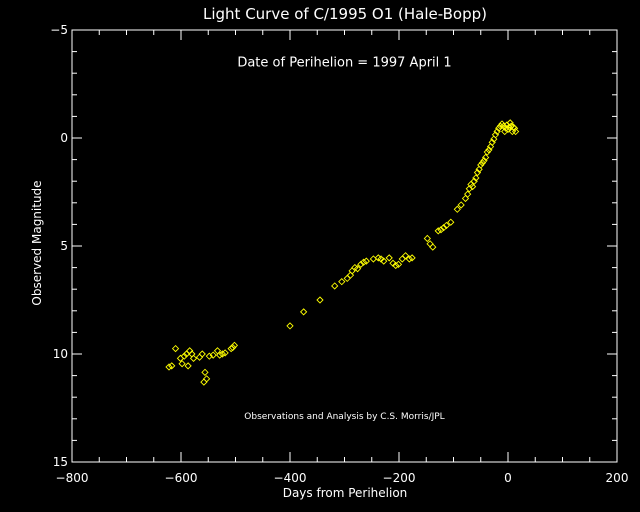 This screenshot has height=512, width=640. I want to click on x-tick-label: −600, so click(181, 478).